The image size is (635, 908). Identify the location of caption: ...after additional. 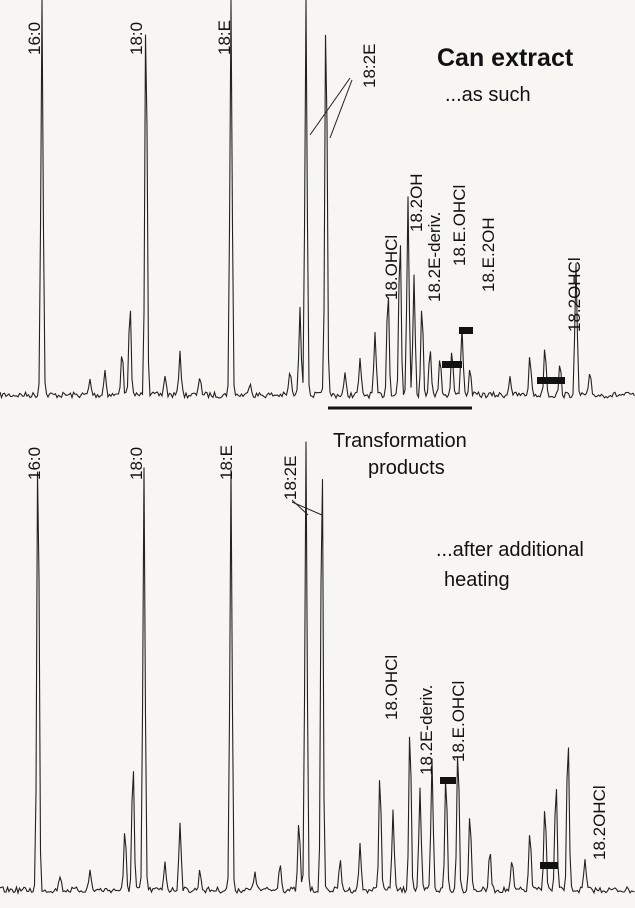
(510, 550).